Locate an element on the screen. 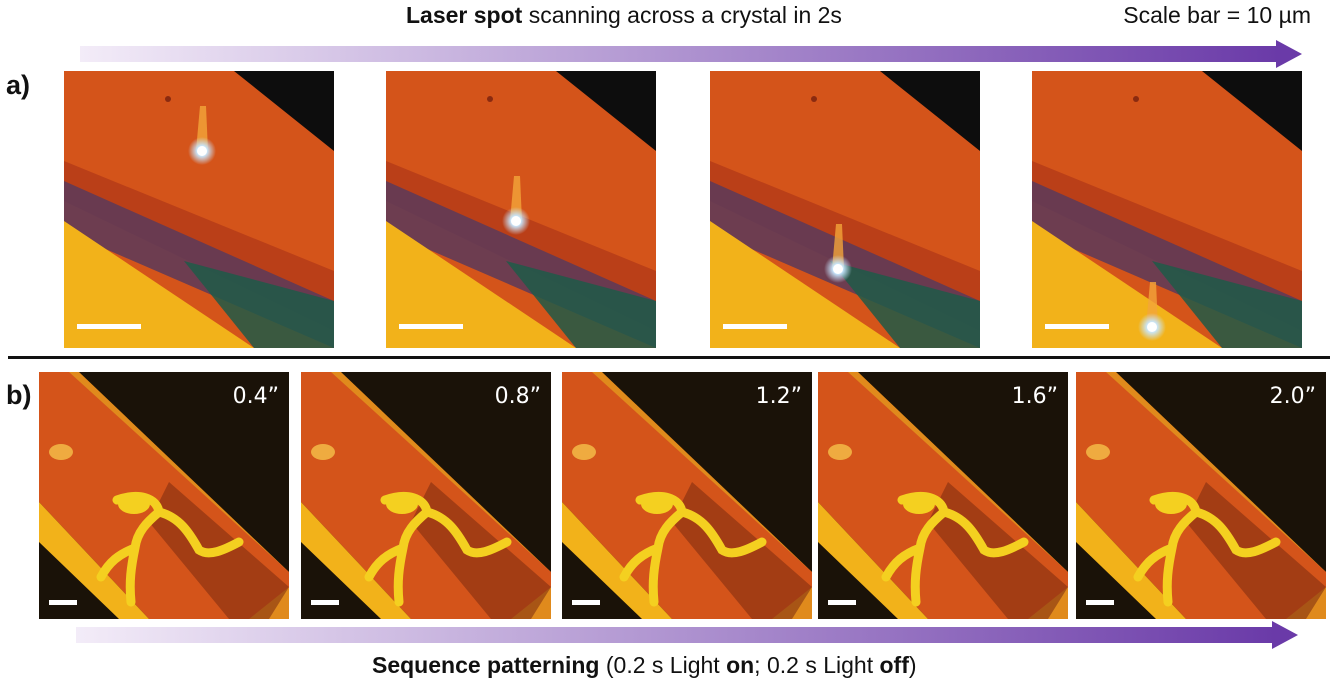 The image size is (1333, 686). bottom-title-bold-off: off is located at coordinates (894, 665).